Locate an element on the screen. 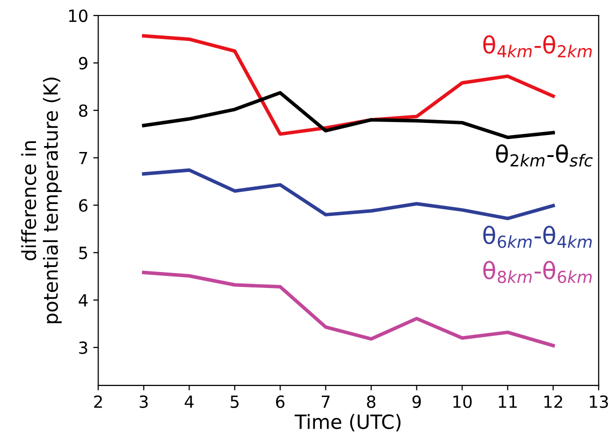  x-tick-label: 13 is located at coordinates (599, 401).